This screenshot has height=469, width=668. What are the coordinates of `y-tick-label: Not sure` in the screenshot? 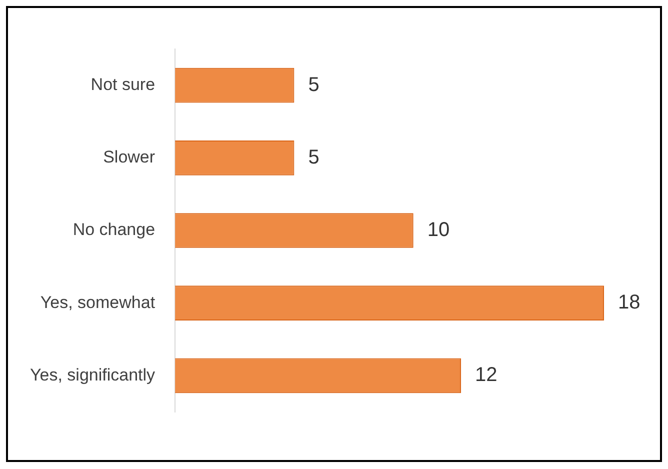 It's located at (123, 84).